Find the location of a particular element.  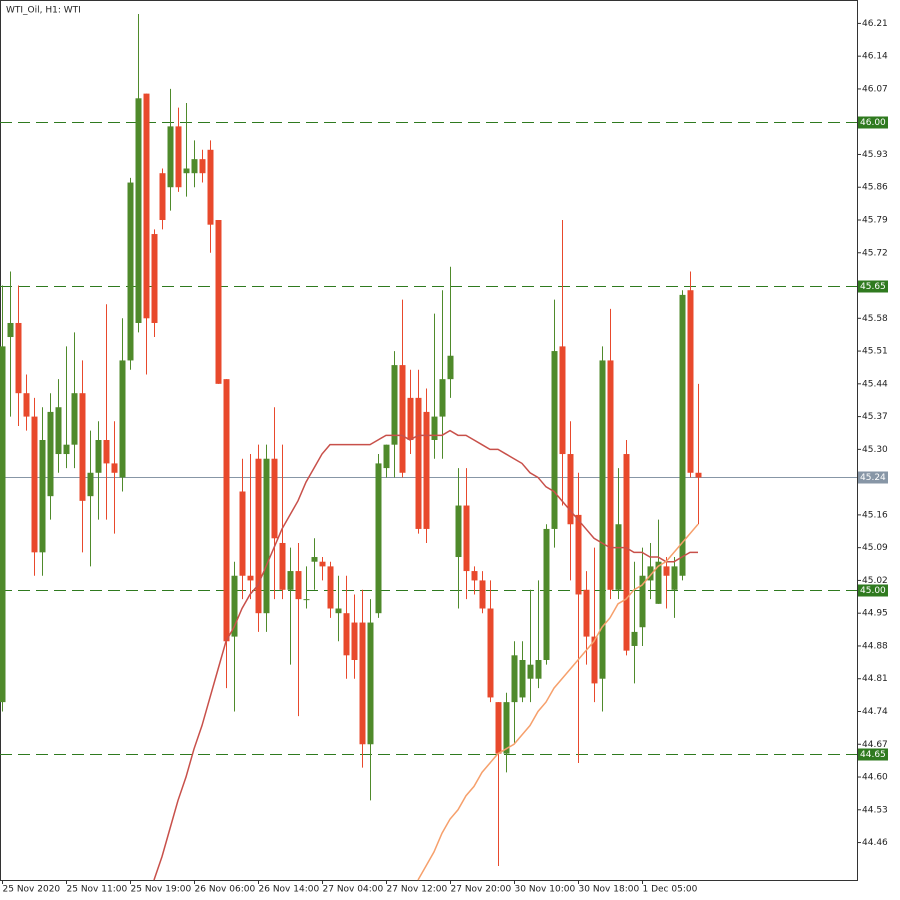

moving-average is located at coordinates (558, 702).